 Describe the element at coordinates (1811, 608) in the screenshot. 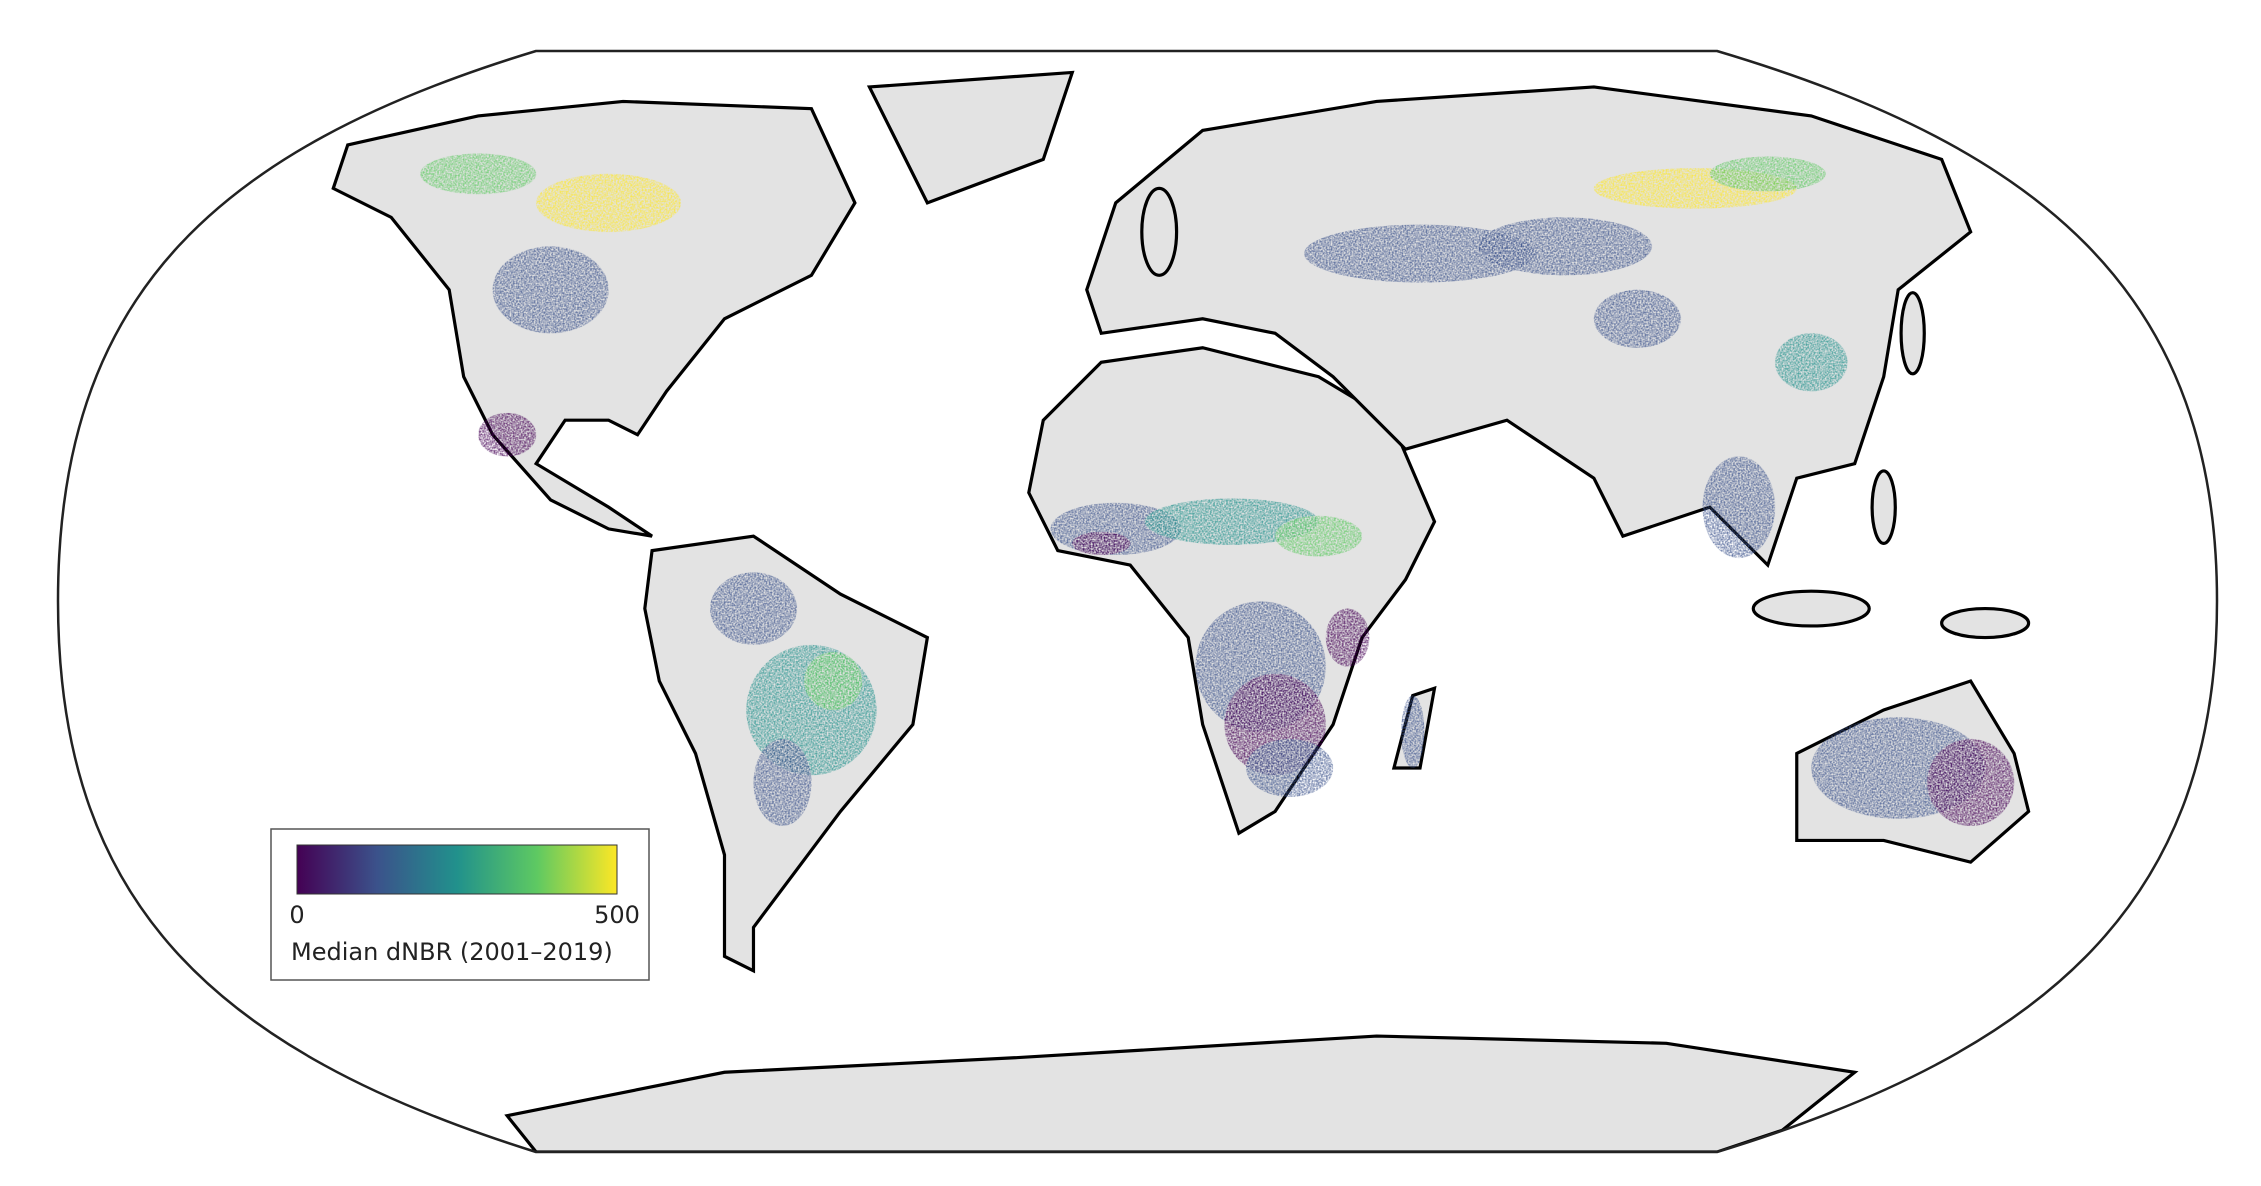

I see `indonesia` at that location.